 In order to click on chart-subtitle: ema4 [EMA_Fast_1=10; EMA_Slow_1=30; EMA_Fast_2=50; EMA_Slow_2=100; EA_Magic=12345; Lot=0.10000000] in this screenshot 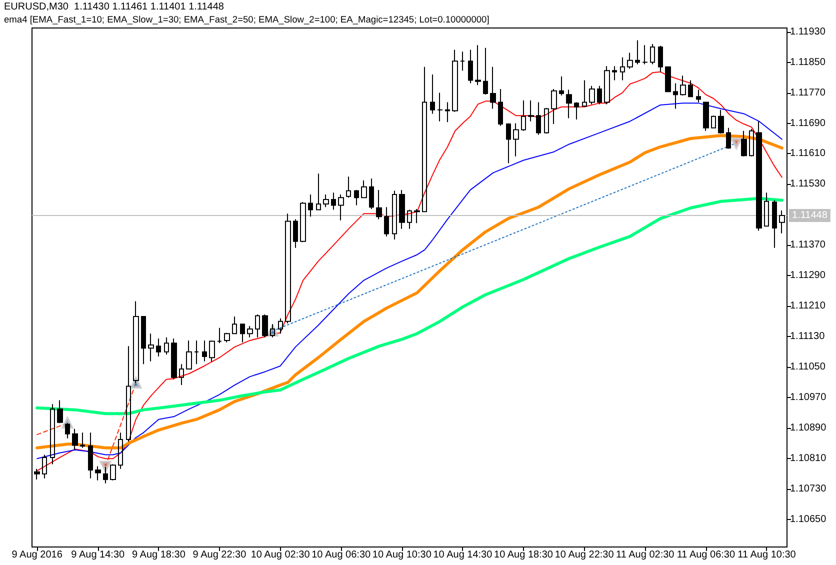, I will do `click(247, 19)`.